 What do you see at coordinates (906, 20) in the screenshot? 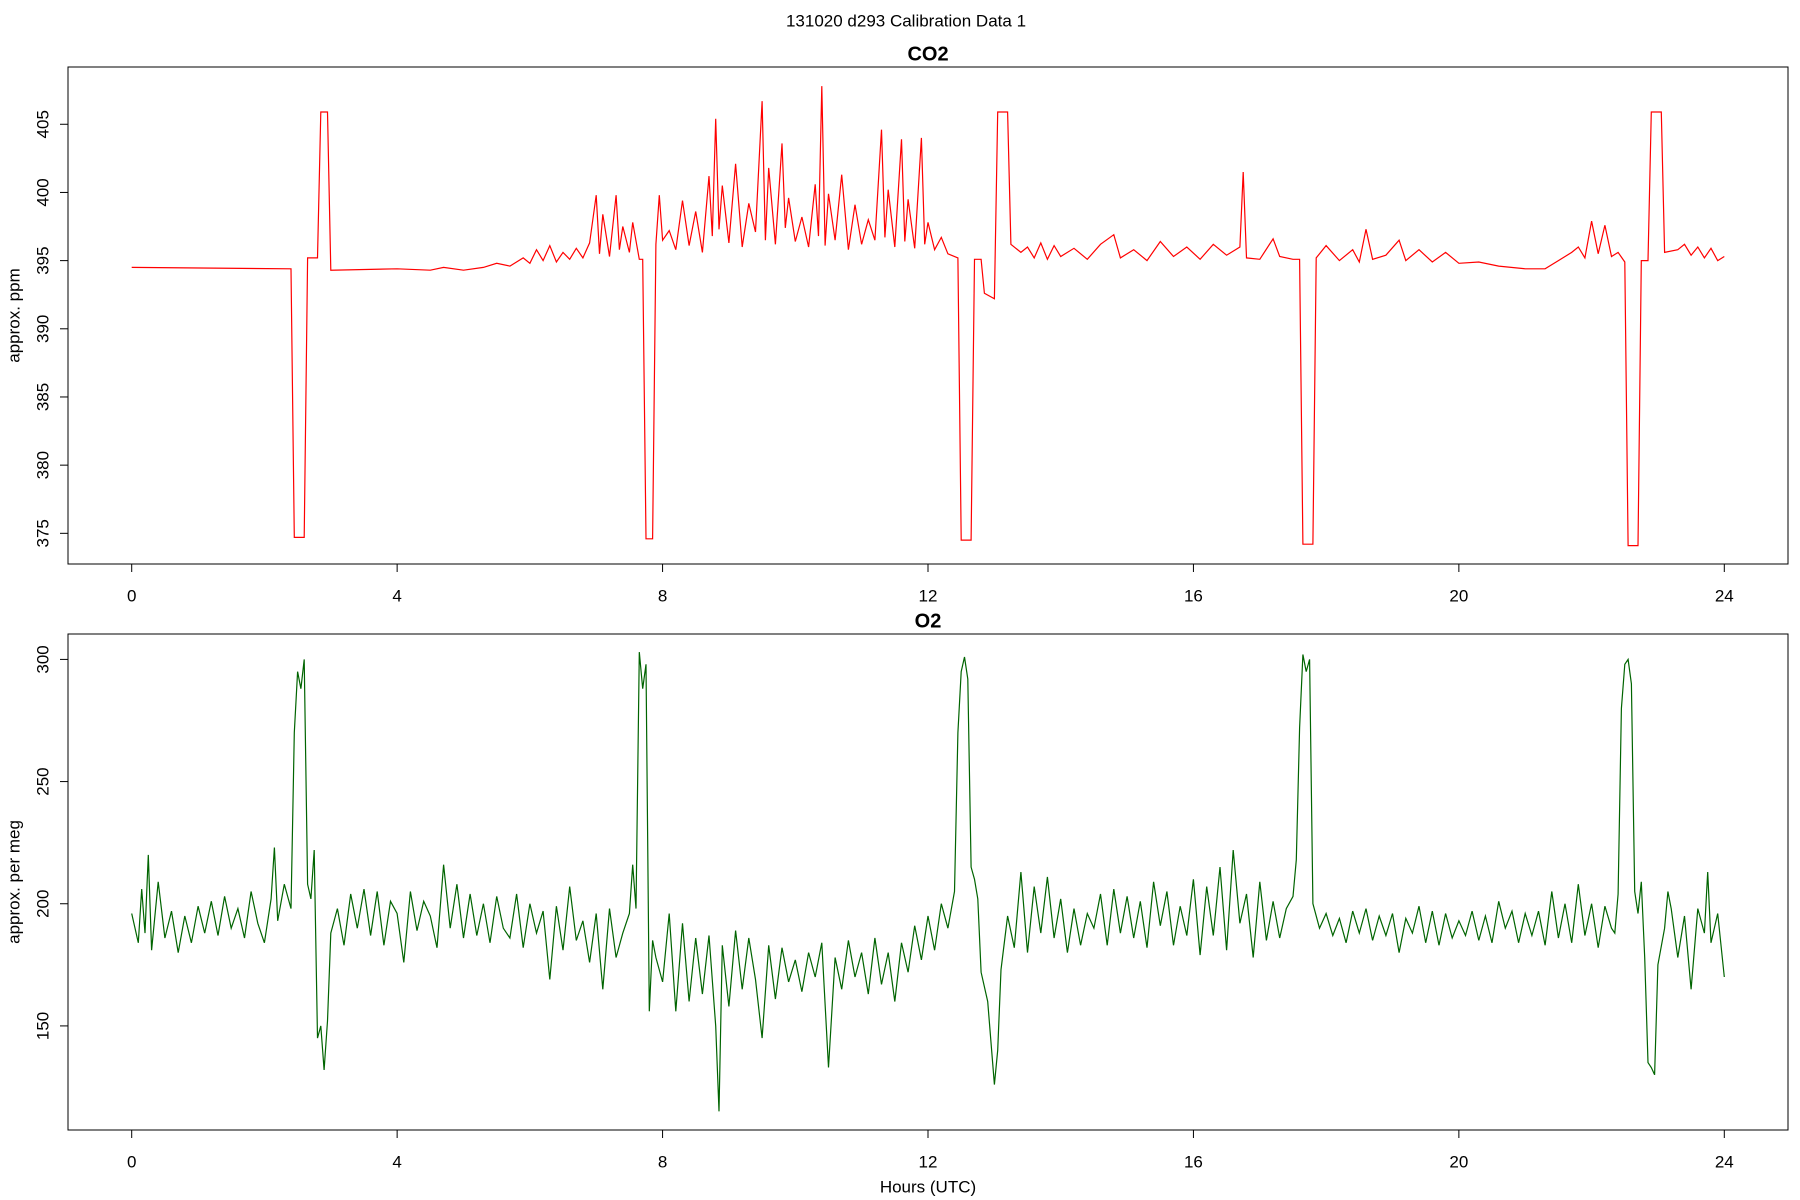
I see `figure-title: 131020 d293 Calibration Data 1` at bounding box center [906, 20].